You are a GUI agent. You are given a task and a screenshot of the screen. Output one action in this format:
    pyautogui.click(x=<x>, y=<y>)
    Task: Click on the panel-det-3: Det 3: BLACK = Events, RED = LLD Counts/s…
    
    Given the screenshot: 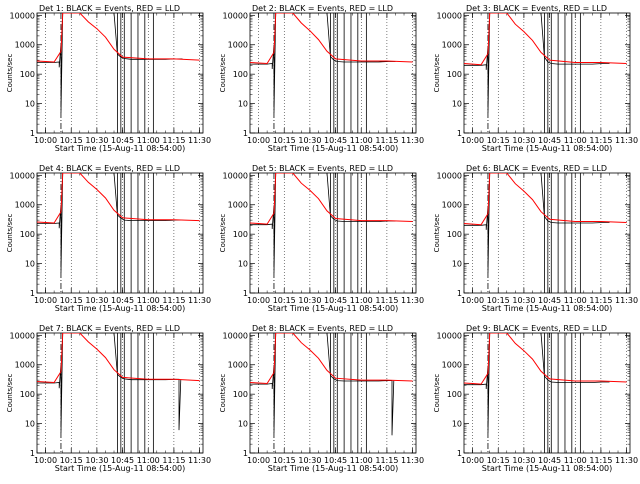 What is the action you would take?
    pyautogui.click(x=535, y=78)
    